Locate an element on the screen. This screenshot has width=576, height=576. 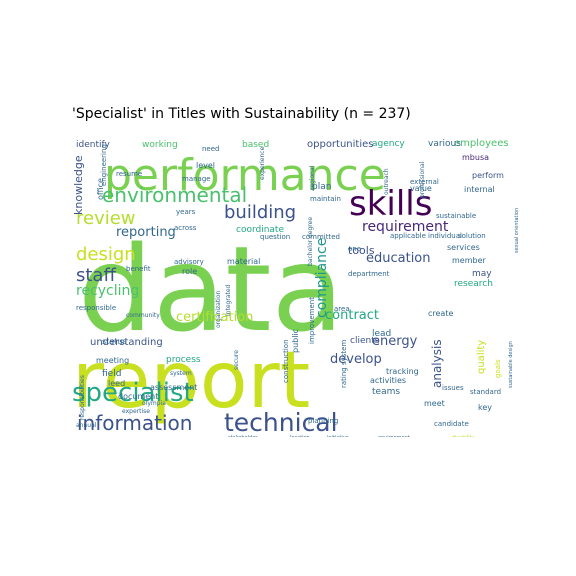
word-organization: organization is located at coordinates (218, 309).